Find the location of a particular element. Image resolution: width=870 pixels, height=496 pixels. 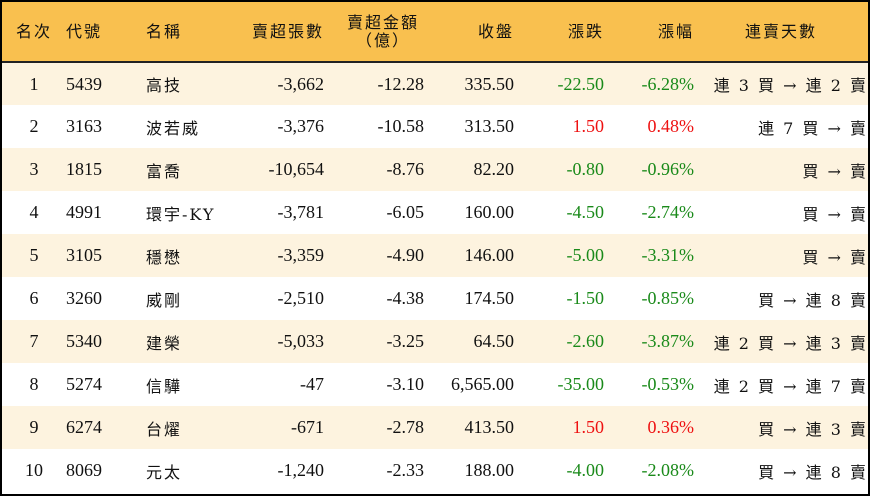

header-code: 代號 is located at coordinates (102, 32).